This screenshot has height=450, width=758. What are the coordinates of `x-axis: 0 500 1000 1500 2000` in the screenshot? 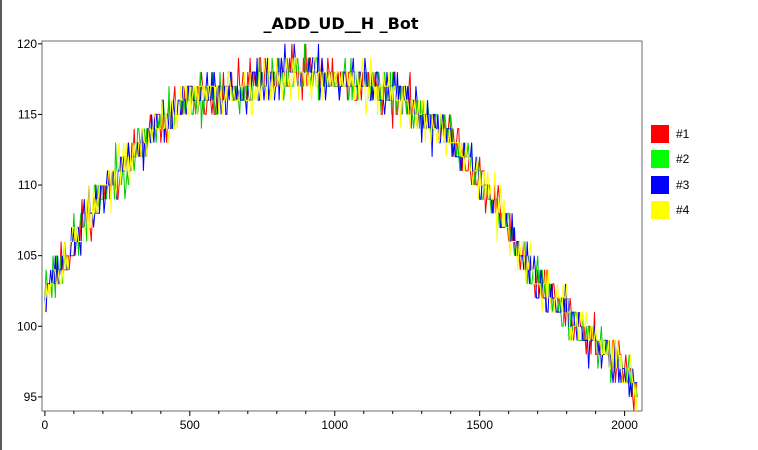 It's located at (340, 421).